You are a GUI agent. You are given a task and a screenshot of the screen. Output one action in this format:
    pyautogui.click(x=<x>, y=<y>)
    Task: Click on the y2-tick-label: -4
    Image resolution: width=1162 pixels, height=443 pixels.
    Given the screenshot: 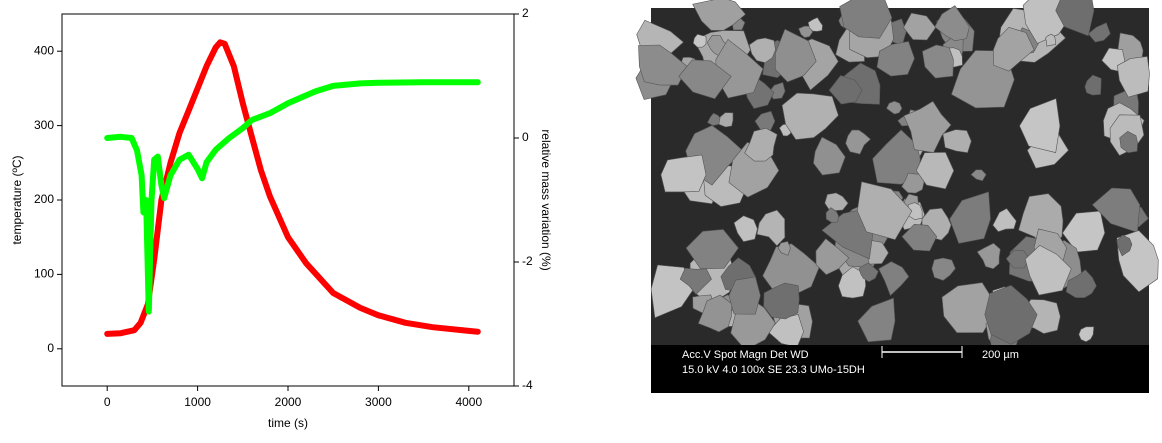 What is the action you would take?
    pyautogui.click(x=527, y=385)
    